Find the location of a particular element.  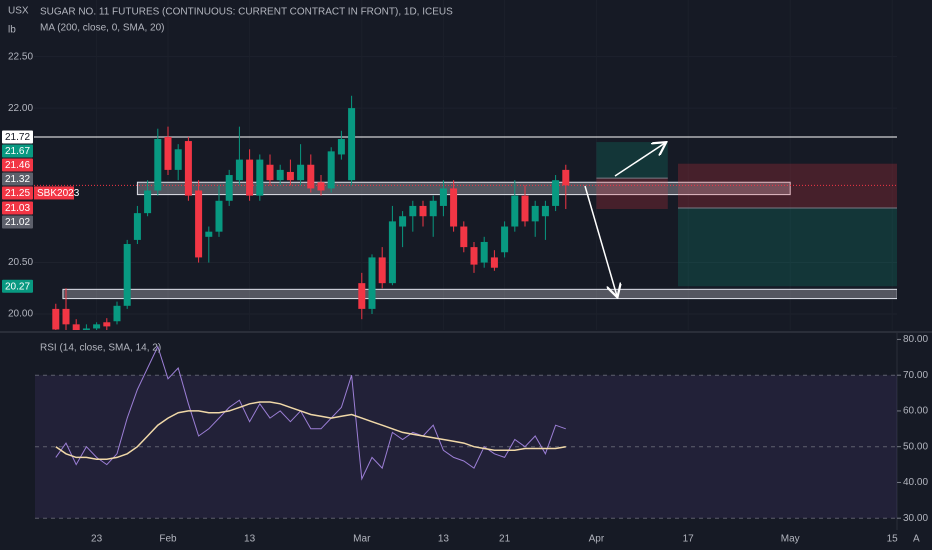

price-tag-label: 21.25 is located at coordinates (17, 193).